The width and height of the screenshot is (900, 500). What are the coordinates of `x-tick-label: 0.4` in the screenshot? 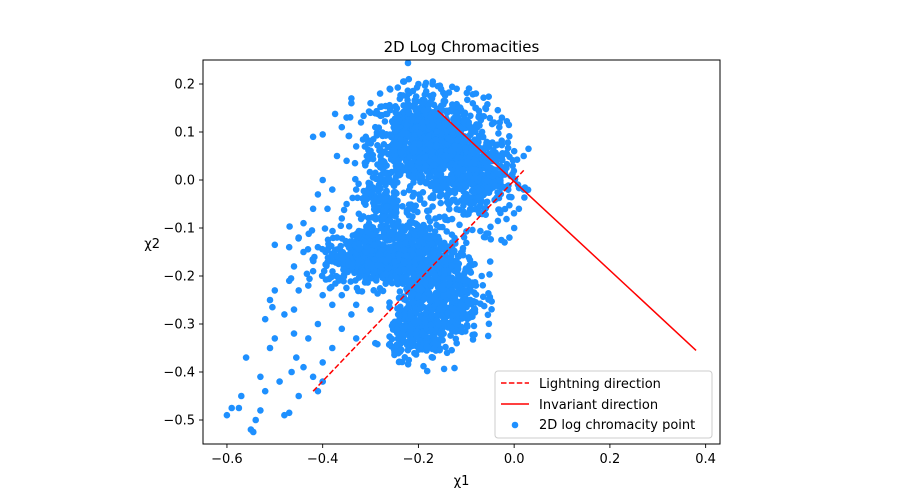 It's located at (705, 459).